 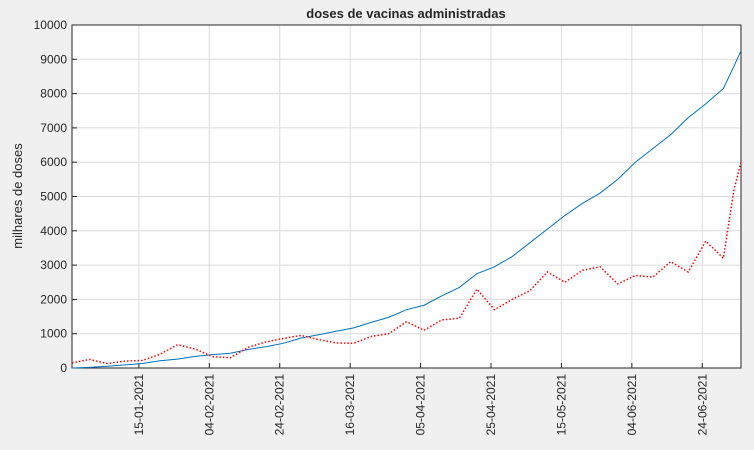 What do you see at coordinates (53, 94) in the screenshot?
I see `y-tick-label: 8000` at bounding box center [53, 94].